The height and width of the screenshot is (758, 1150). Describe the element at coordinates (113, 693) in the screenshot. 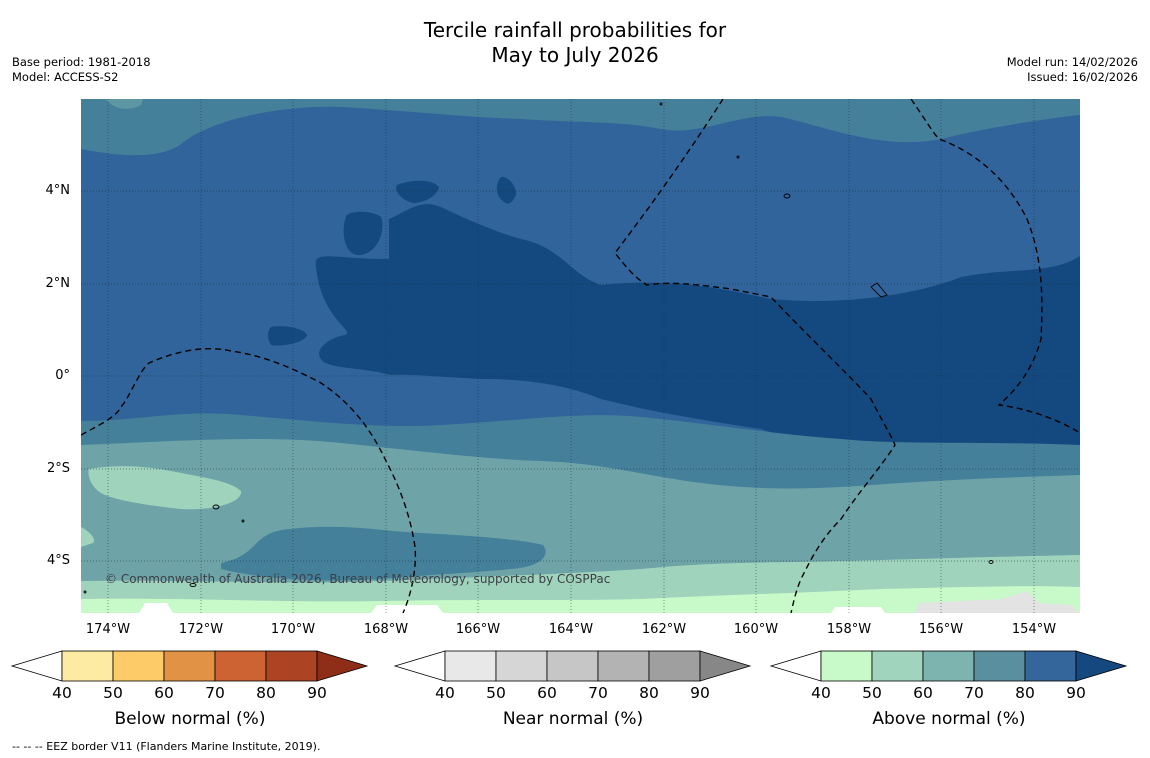

I see `below-tick-50: 50` at that location.